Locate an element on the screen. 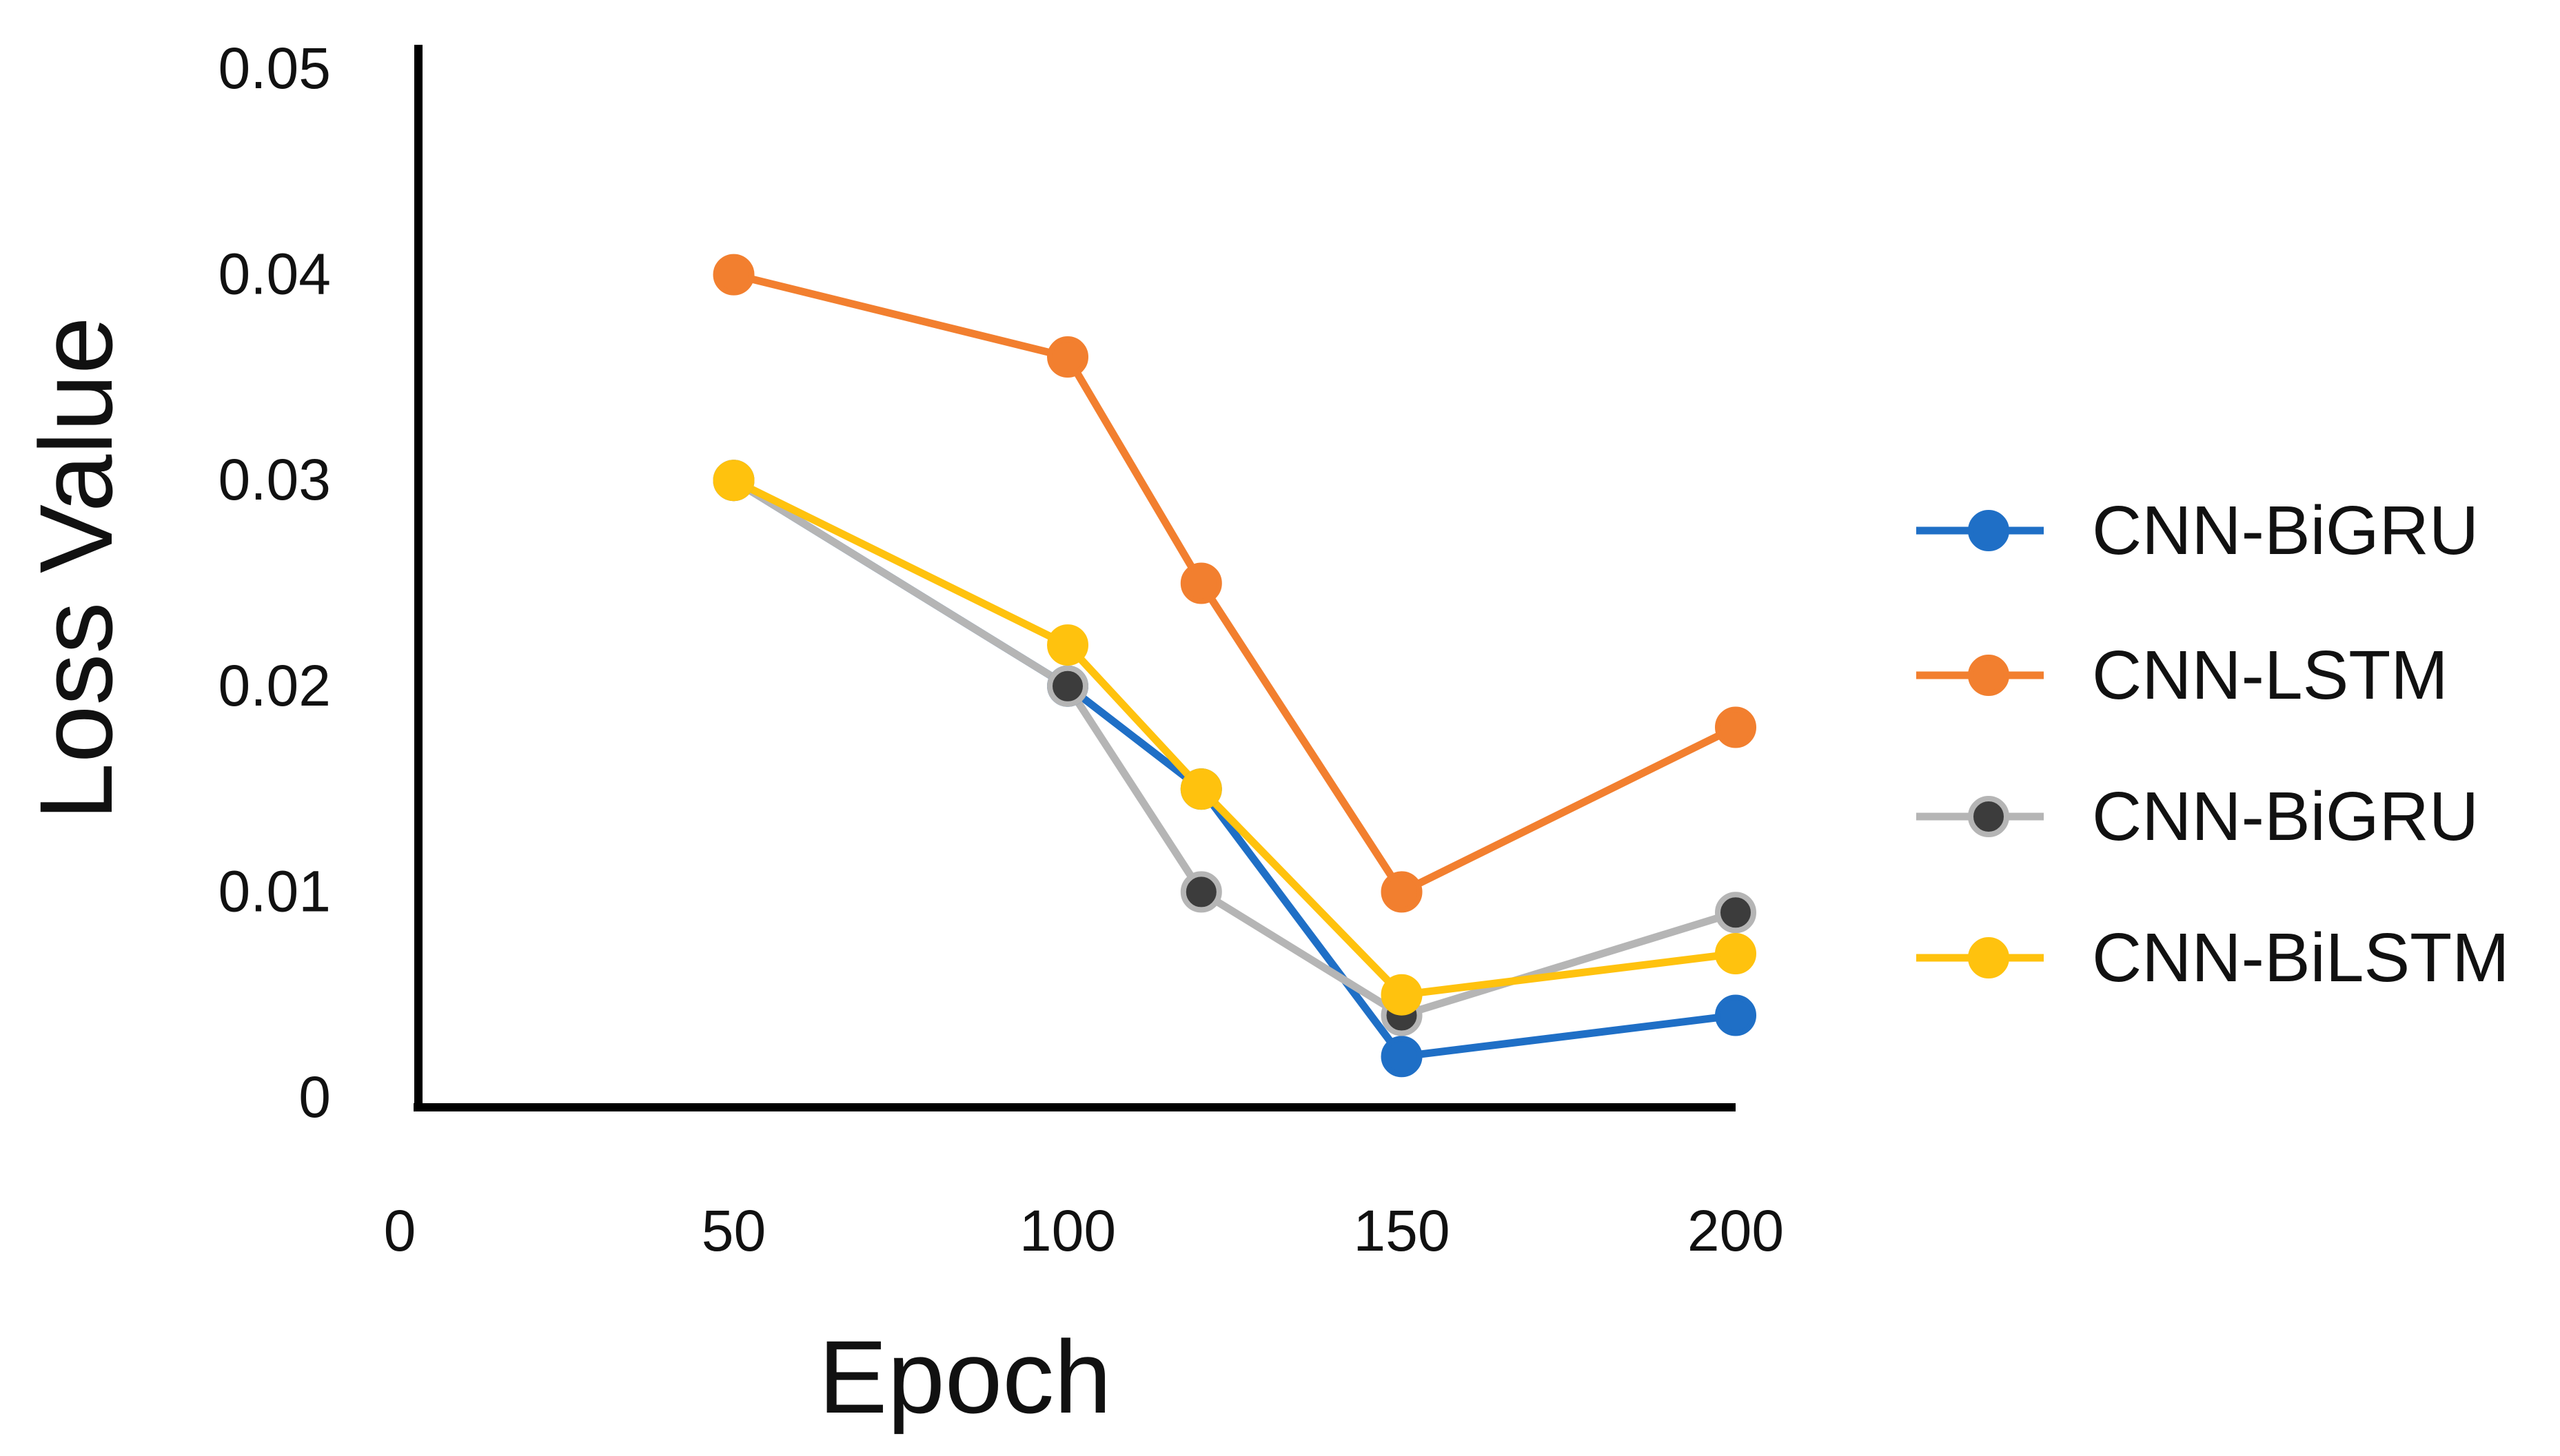  legend-label: CNN-BiLSTM is located at coordinates (2301, 958).